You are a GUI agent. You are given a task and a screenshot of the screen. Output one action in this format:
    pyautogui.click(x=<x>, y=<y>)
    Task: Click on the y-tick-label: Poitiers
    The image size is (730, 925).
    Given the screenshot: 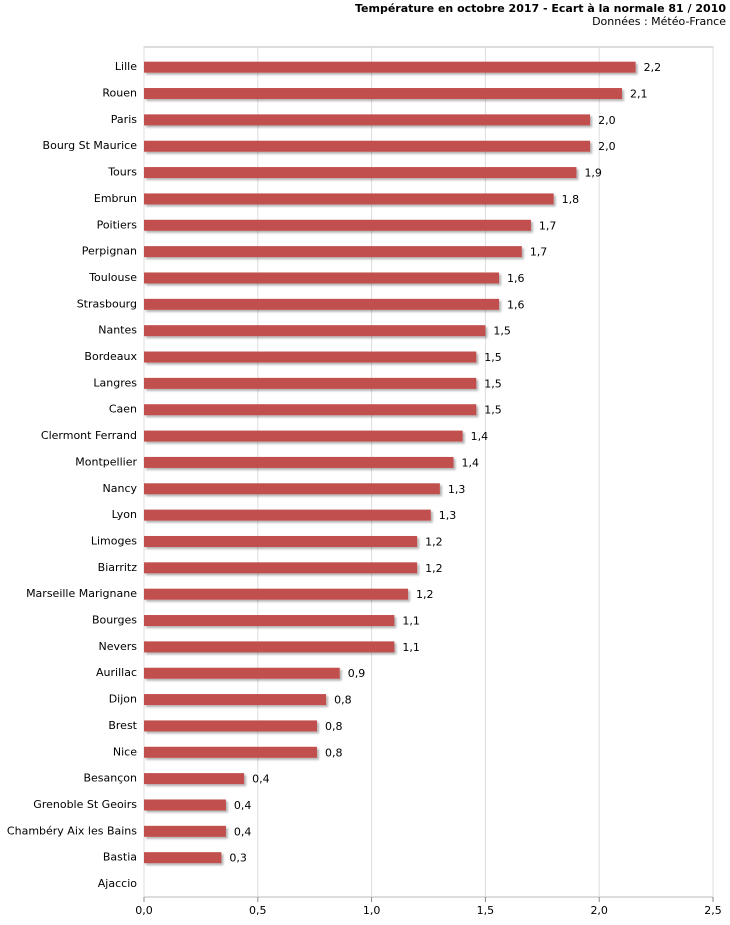 What is the action you would take?
    pyautogui.click(x=117, y=224)
    